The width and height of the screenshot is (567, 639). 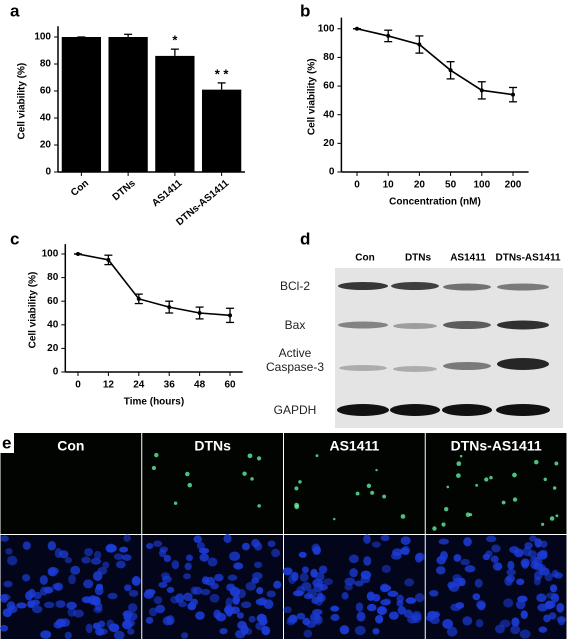 What do you see at coordinates (139, 385) in the screenshot?
I see `x-tick-label: 24` at bounding box center [139, 385].